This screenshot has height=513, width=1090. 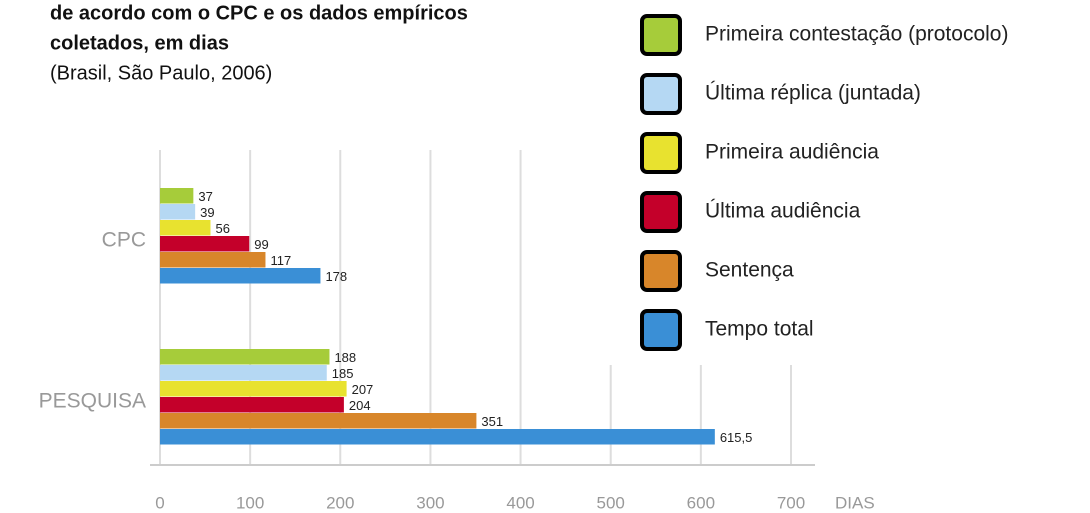 I want to click on data-label: 39, so click(x=207, y=212).